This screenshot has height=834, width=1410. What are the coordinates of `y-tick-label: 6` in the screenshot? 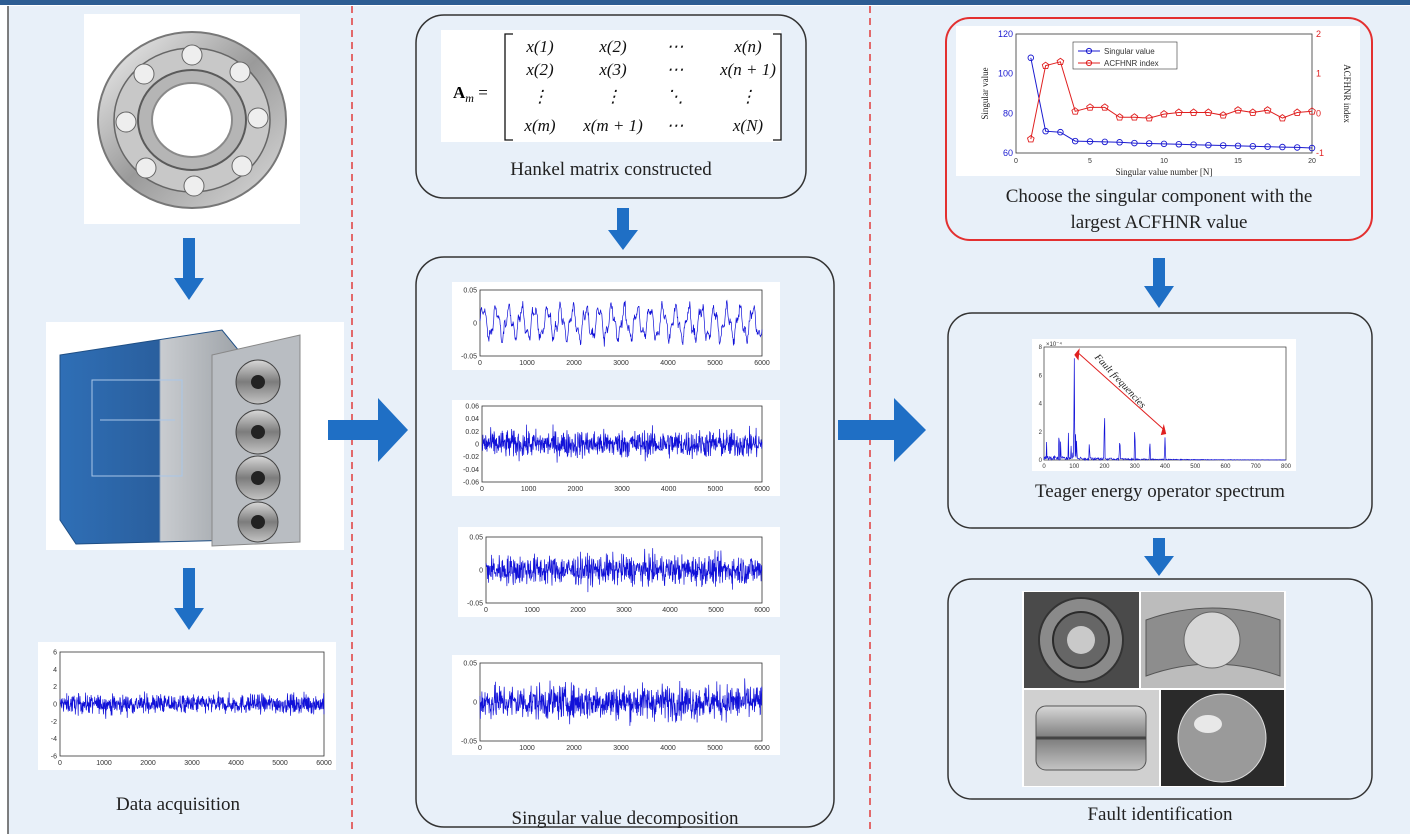 It's located at (55, 653).